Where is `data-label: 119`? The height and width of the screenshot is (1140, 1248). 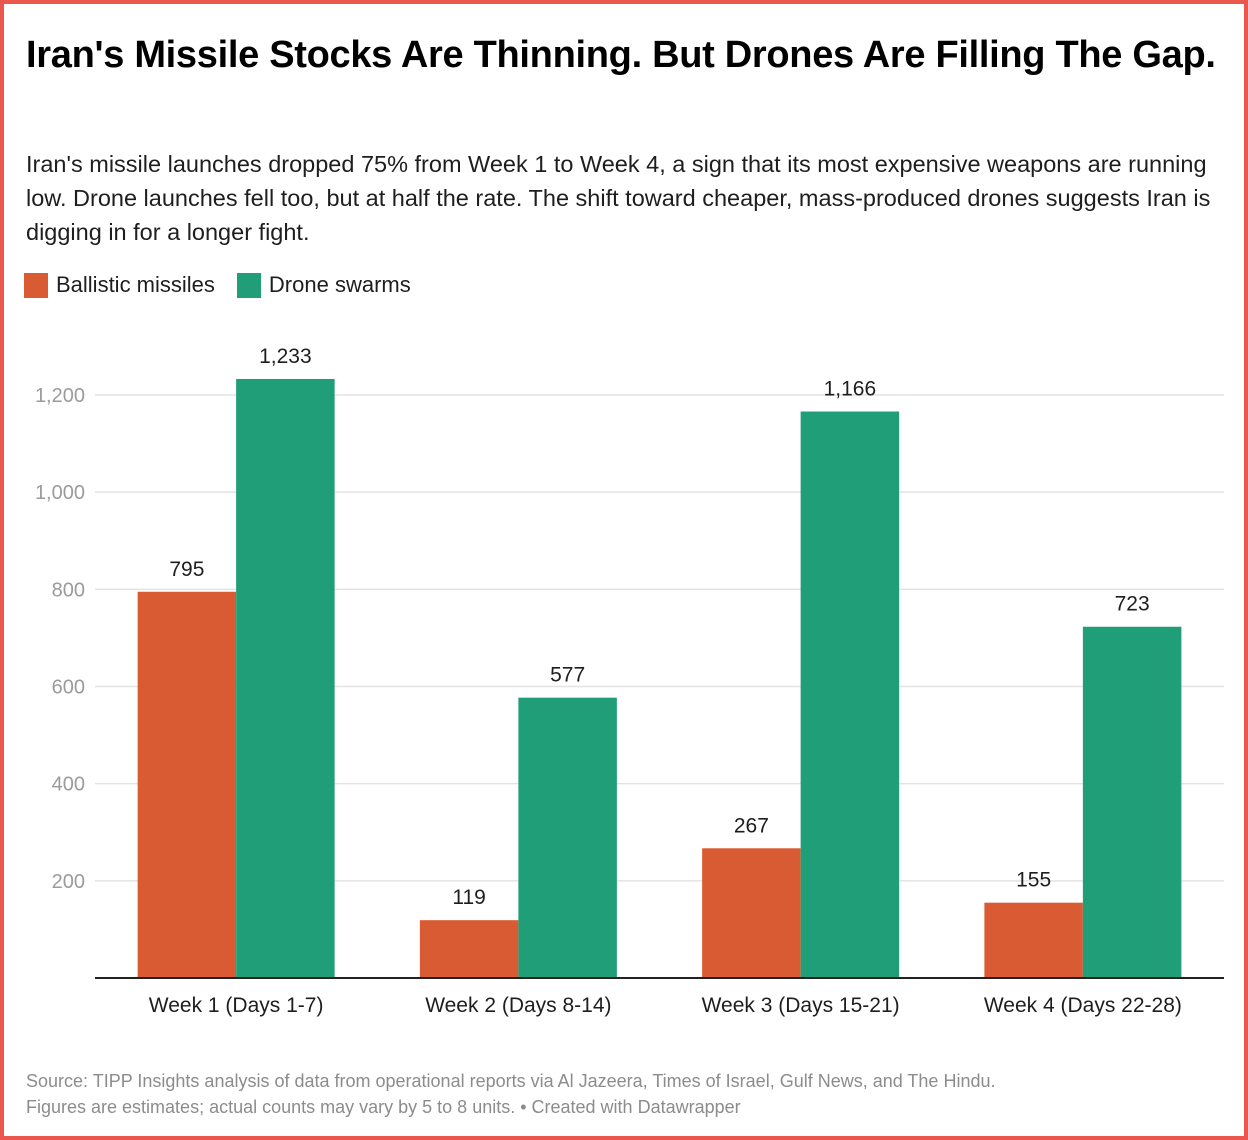
data-label: 119 is located at coordinates (468, 897).